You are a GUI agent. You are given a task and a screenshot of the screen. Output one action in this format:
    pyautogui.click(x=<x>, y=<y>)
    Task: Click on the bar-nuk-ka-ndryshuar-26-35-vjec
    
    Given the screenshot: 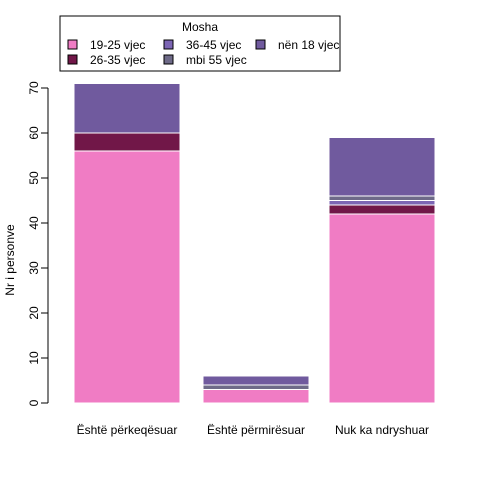 What is the action you would take?
    pyautogui.click(x=382, y=209)
    